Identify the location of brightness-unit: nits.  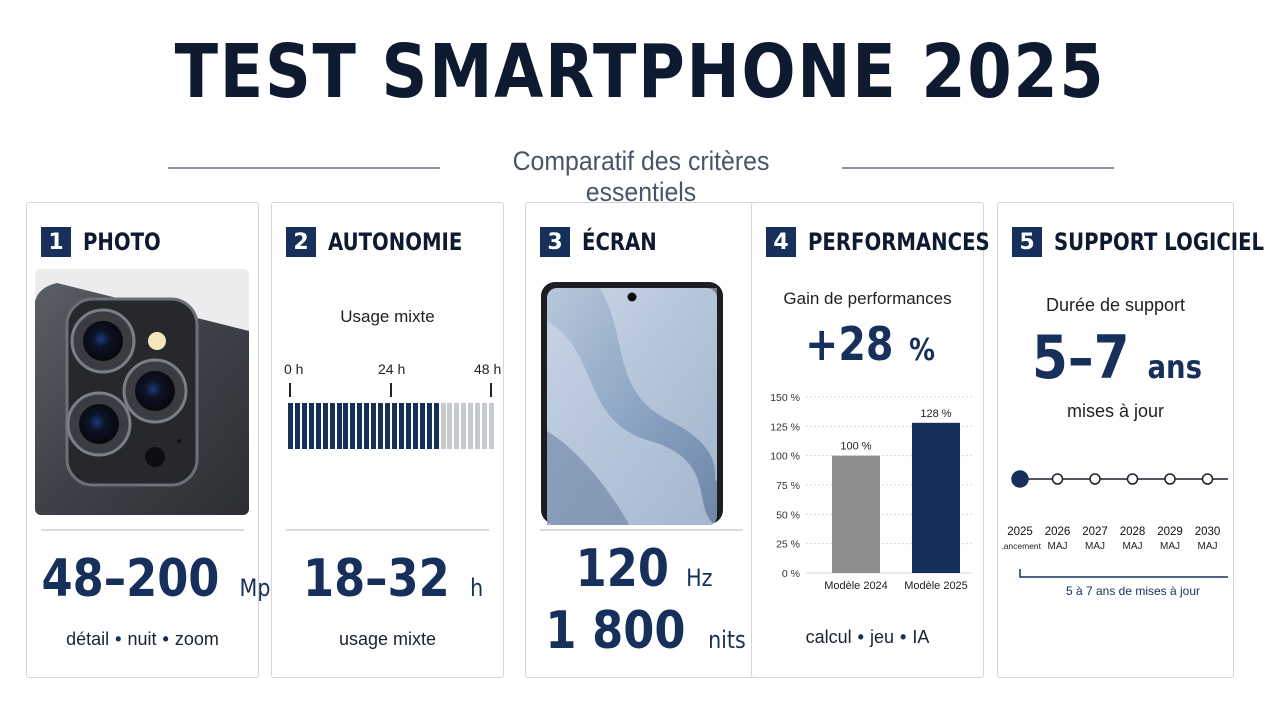
(726, 640).